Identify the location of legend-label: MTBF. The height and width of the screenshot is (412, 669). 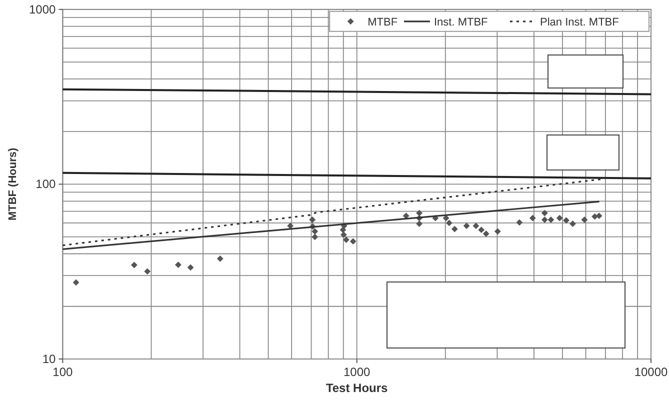
(383, 22).